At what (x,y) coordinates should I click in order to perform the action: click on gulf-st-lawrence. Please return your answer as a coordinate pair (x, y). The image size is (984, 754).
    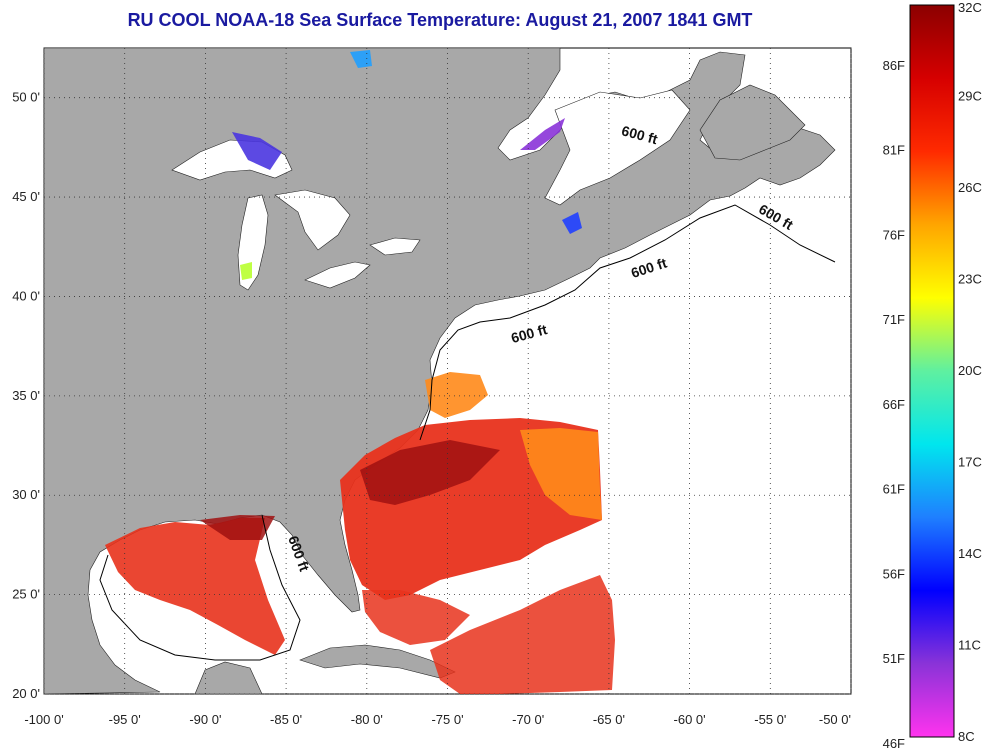
    Looking at the image, I should click on (617, 147).